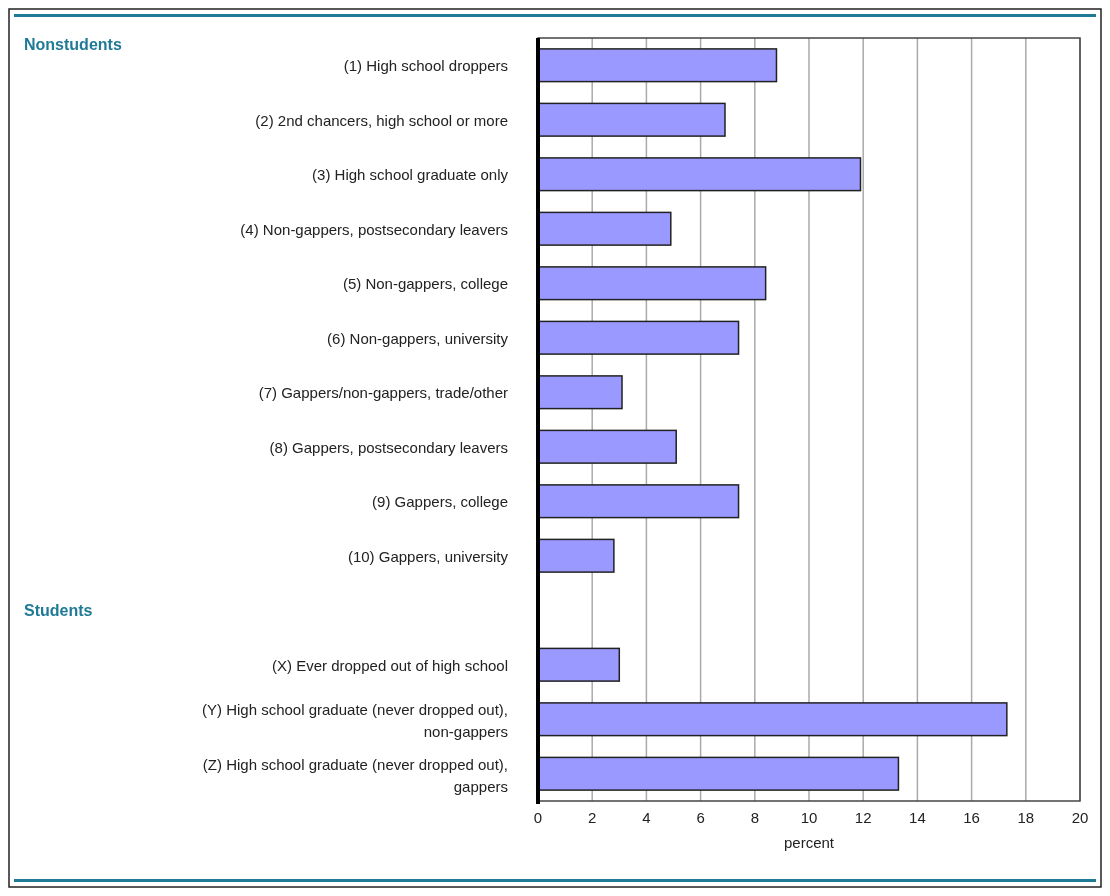 The width and height of the screenshot is (1110, 896). Describe the element at coordinates (538, 817) in the screenshot. I see `x-tick-label: 0` at that location.